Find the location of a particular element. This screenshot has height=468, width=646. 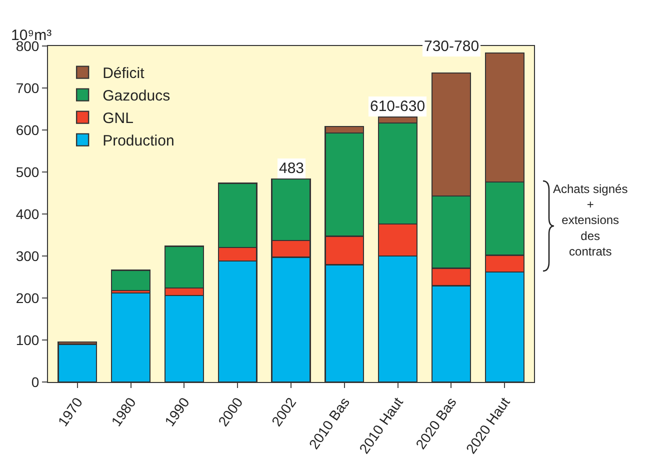

legend-label: Déficit is located at coordinates (124, 73).